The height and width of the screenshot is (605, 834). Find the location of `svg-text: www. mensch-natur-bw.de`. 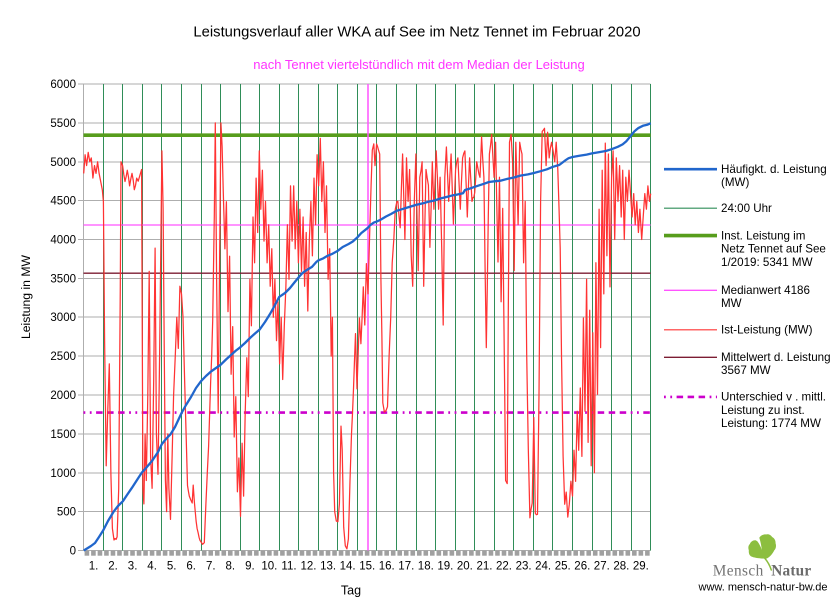

svg-text: www. mensch-natur-bw.de is located at coordinates (763, 588).